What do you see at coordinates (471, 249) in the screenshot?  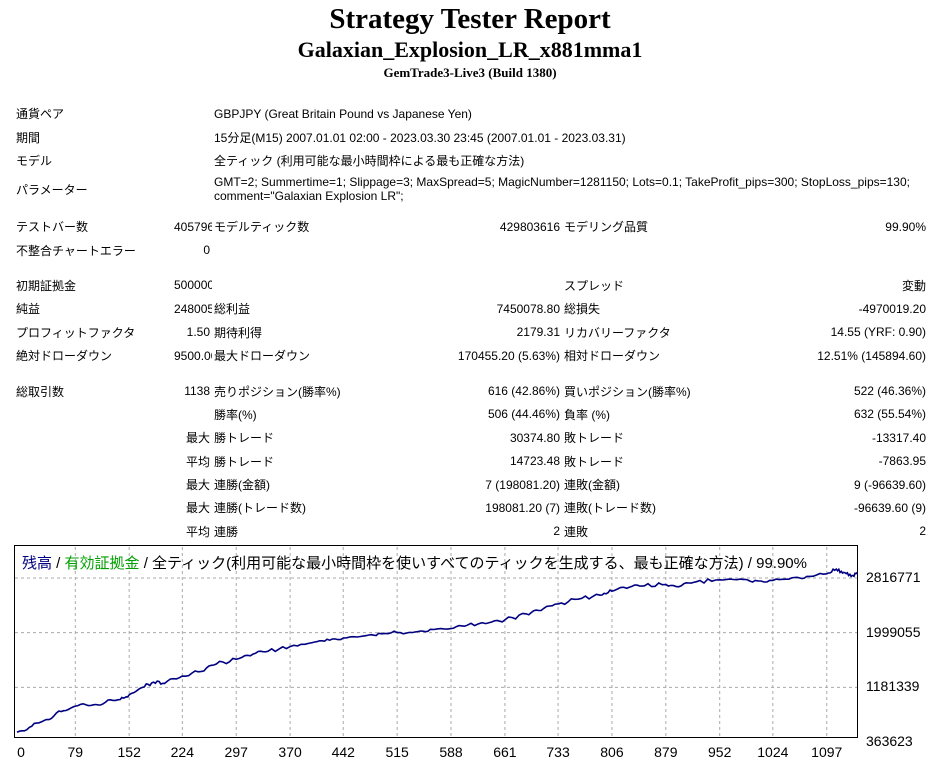 I see `stats-row: 不整合チャートエラー 0` at bounding box center [471, 249].